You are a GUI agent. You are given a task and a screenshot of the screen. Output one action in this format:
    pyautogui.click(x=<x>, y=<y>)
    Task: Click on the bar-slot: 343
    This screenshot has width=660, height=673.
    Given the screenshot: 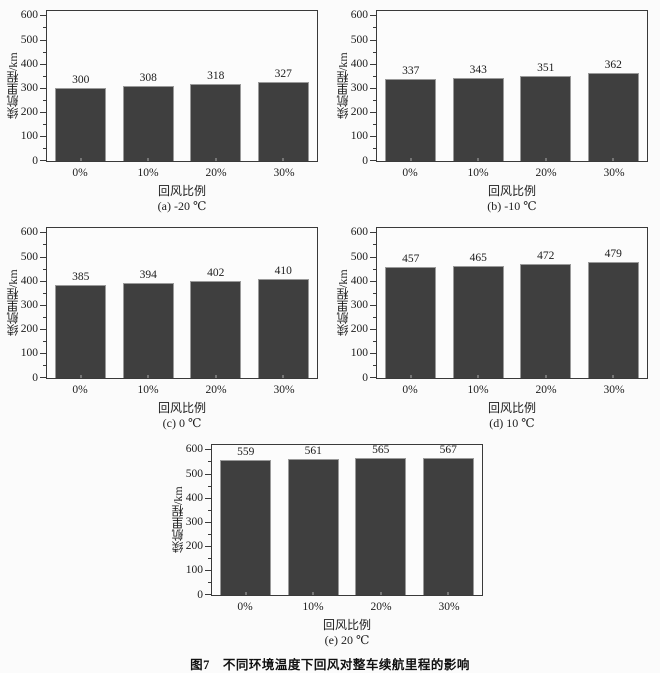 What is the action you would take?
    pyautogui.click(x=479, y=86)
    